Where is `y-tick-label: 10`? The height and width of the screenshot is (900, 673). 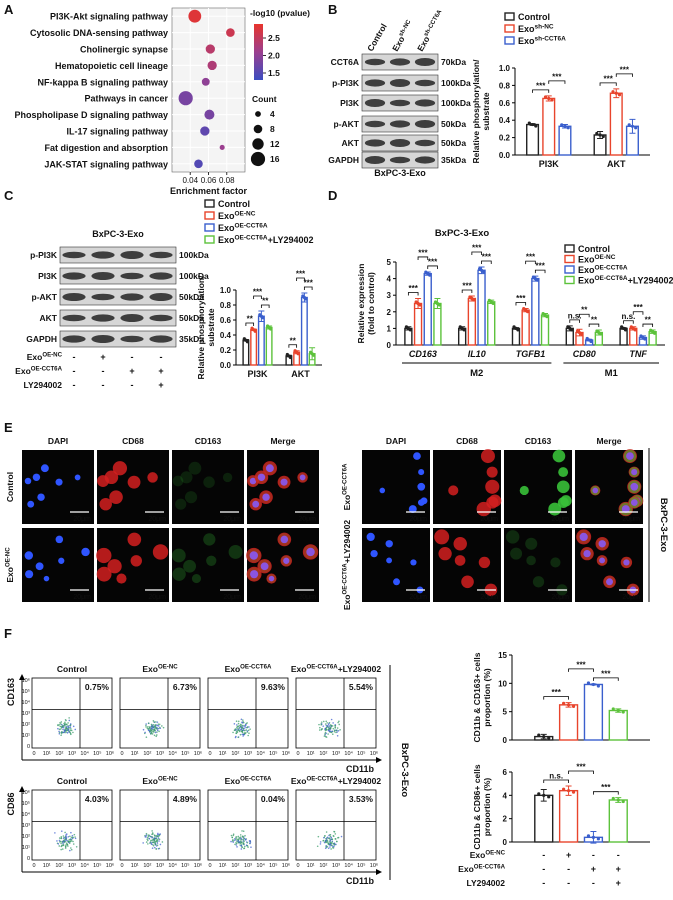
y-tick-label: 10 is located at coordinates (502, 683).